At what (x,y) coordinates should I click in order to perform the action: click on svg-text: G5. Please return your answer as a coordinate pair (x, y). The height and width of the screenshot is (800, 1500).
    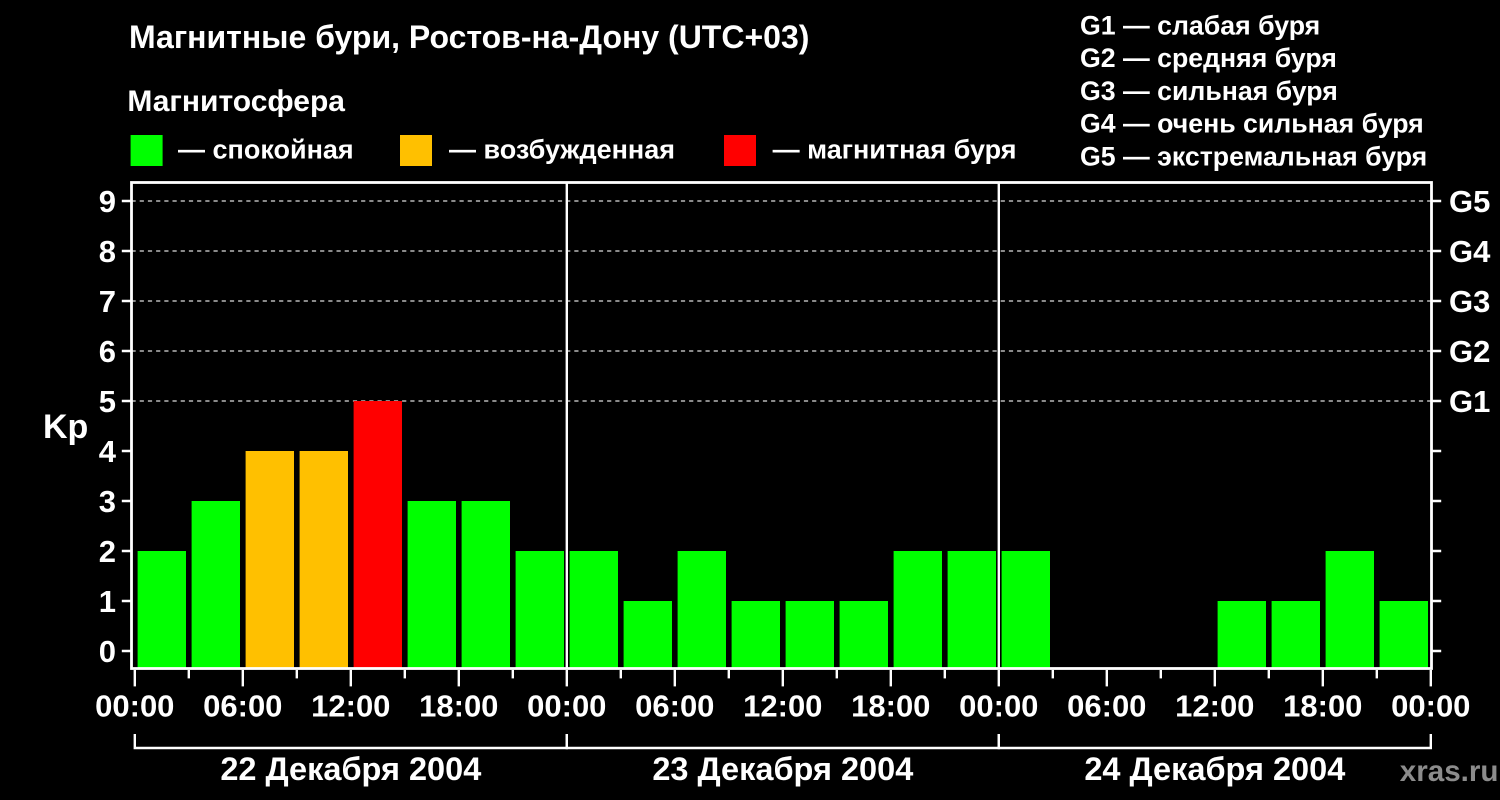
    Looking at the image, I should click on (1469, 201).